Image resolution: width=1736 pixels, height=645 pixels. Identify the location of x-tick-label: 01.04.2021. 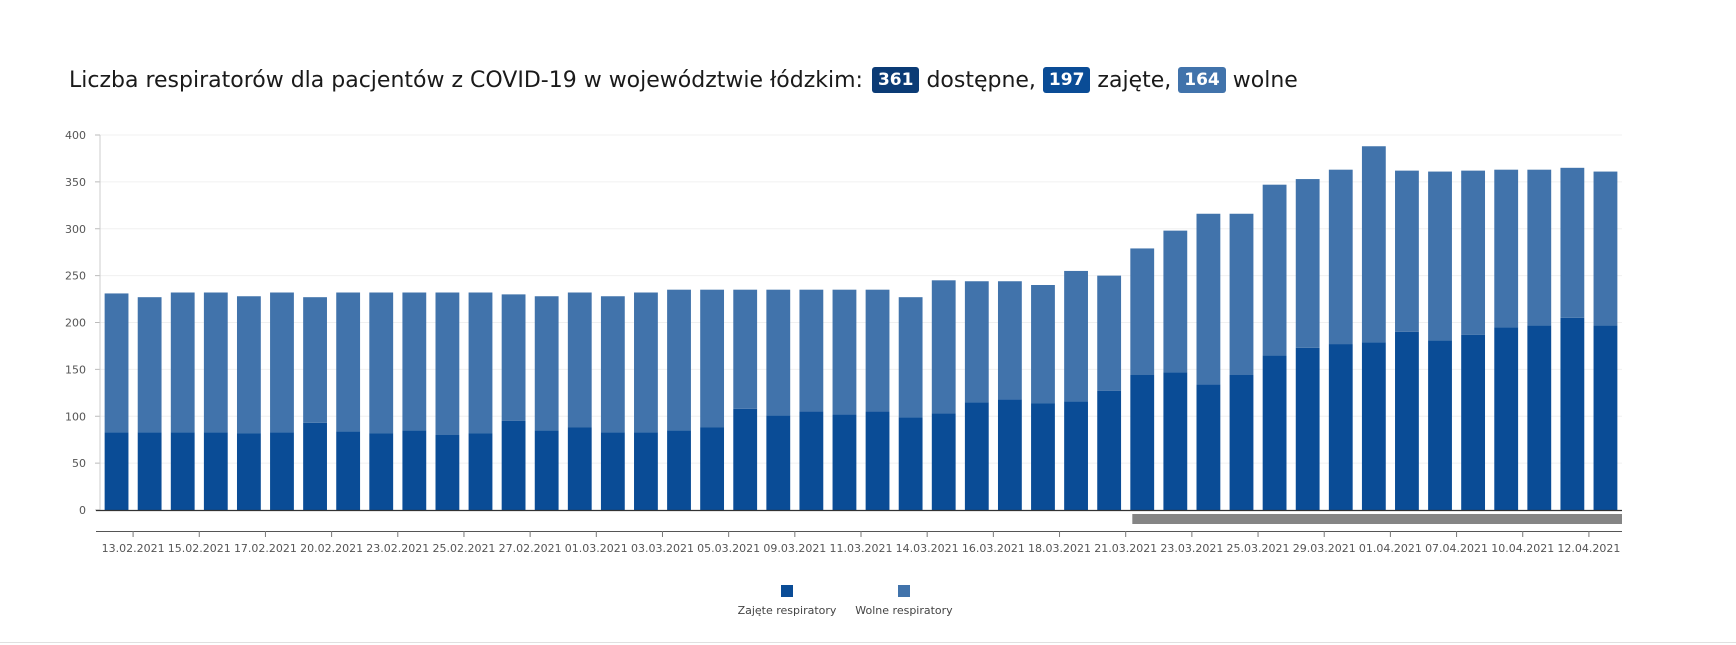
(1390, 548).